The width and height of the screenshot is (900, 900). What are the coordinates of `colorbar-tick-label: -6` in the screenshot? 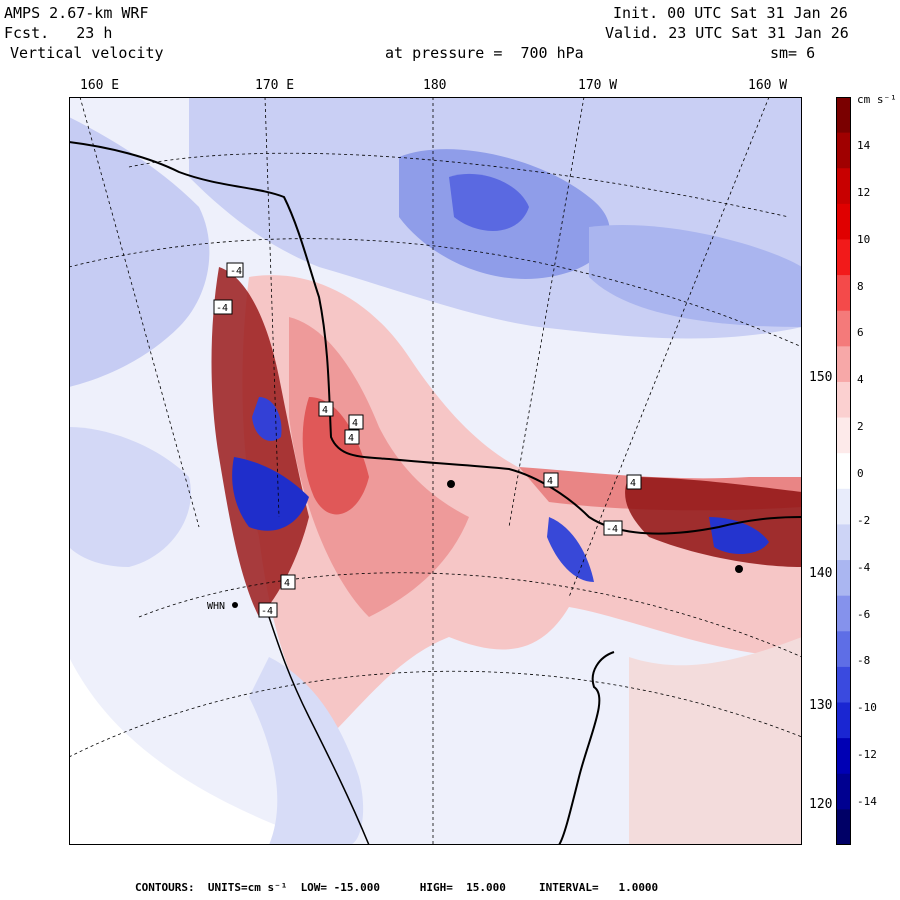 It's located at (864, 614).